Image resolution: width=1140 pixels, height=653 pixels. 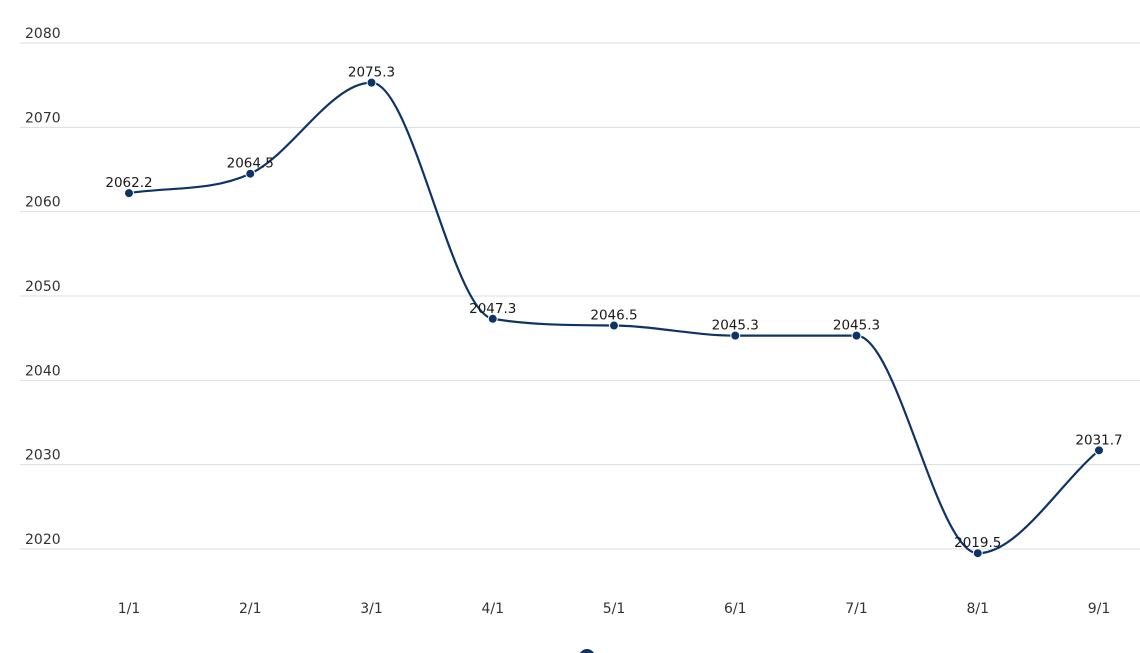 What do you see at coordinates (250, 164) in the screenshot?
I see `data-label: 2064.5` at bounding box center [250, 164].